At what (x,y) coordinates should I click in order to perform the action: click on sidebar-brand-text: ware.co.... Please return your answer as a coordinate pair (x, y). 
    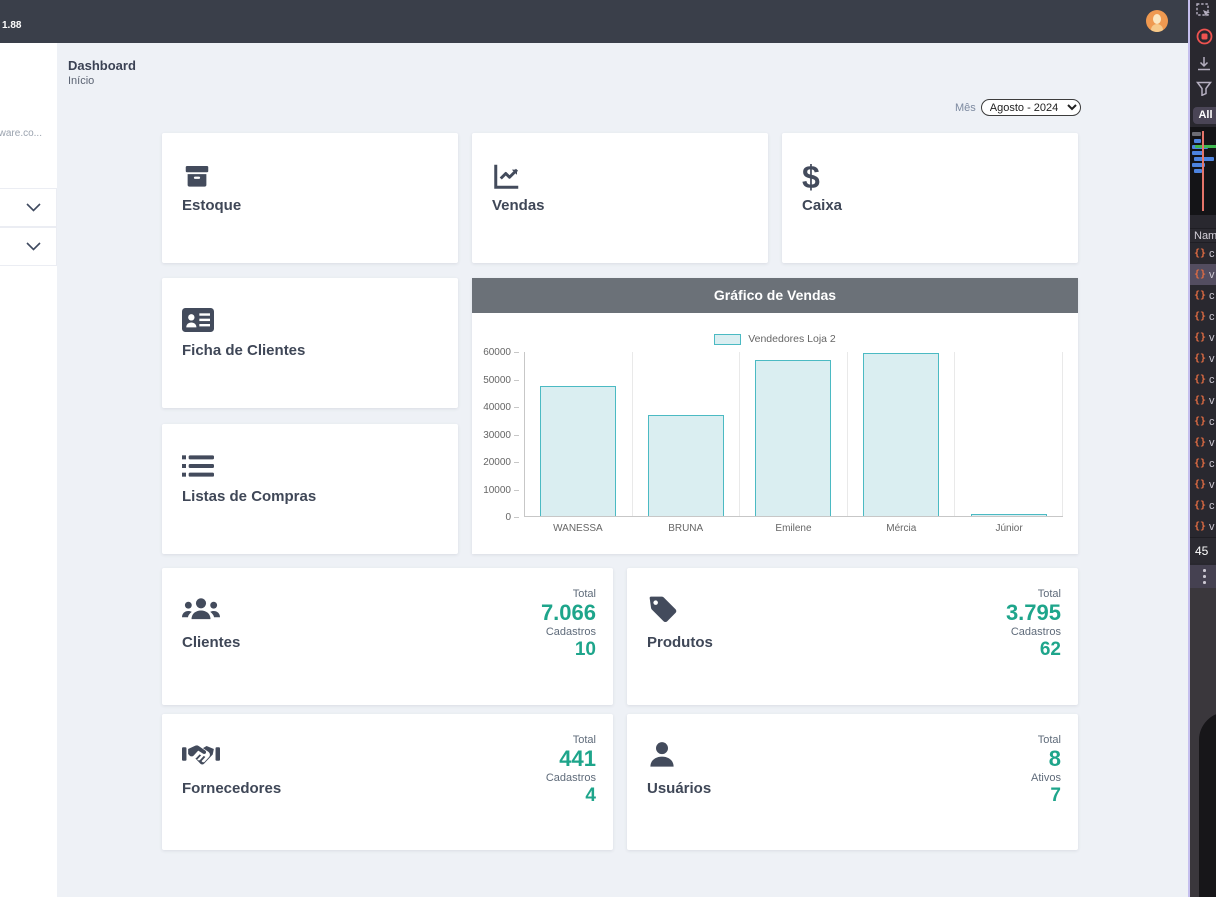
    Looking at the image, I should click on (21, 133).